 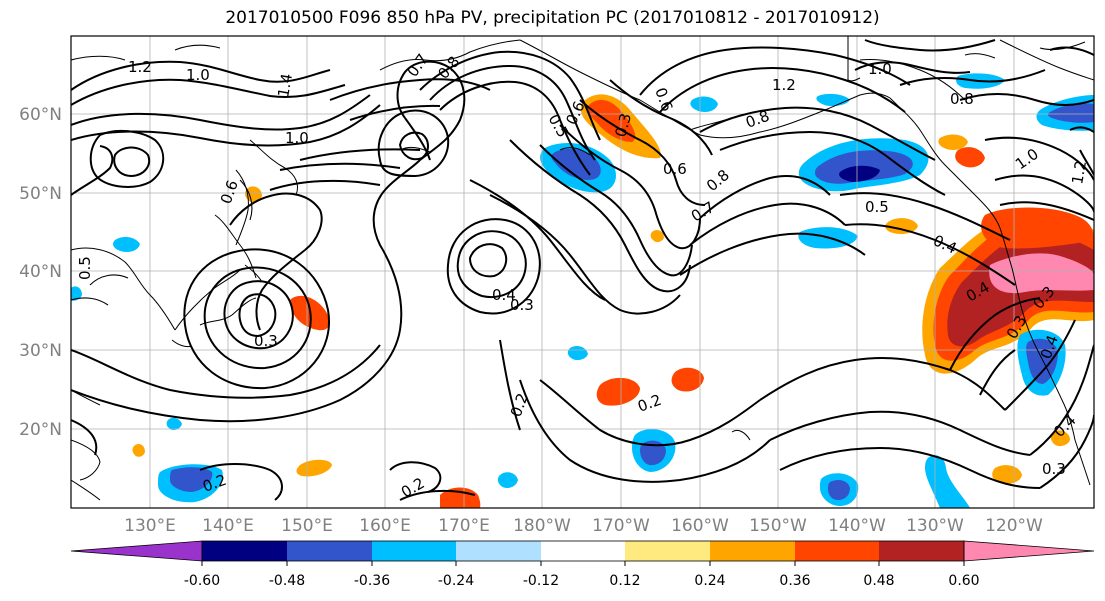 What do you see at coordinates (385, 526) in the screenshot?
I see `lon-label: 160°E` at bounding box center [385, 526].